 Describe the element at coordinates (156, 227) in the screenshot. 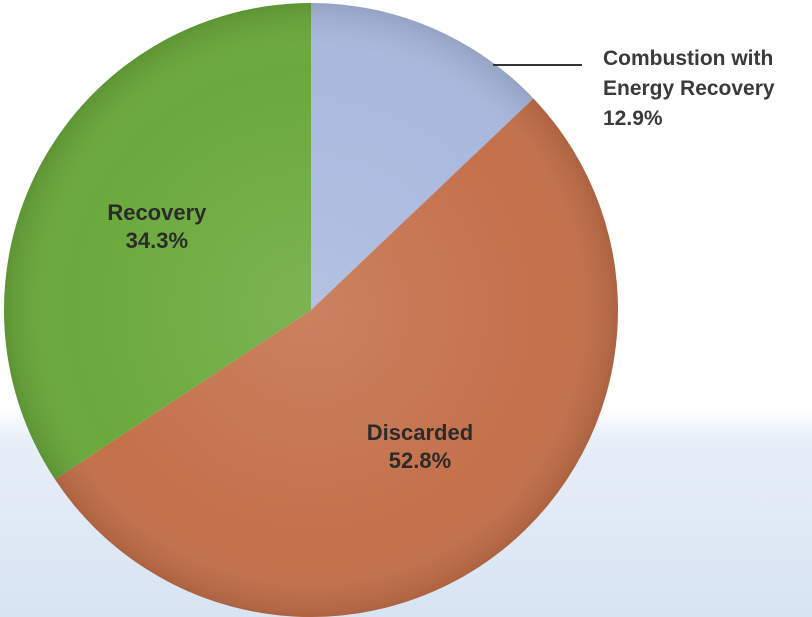

I see `slice-label: Recovery 34.3%` at that location.